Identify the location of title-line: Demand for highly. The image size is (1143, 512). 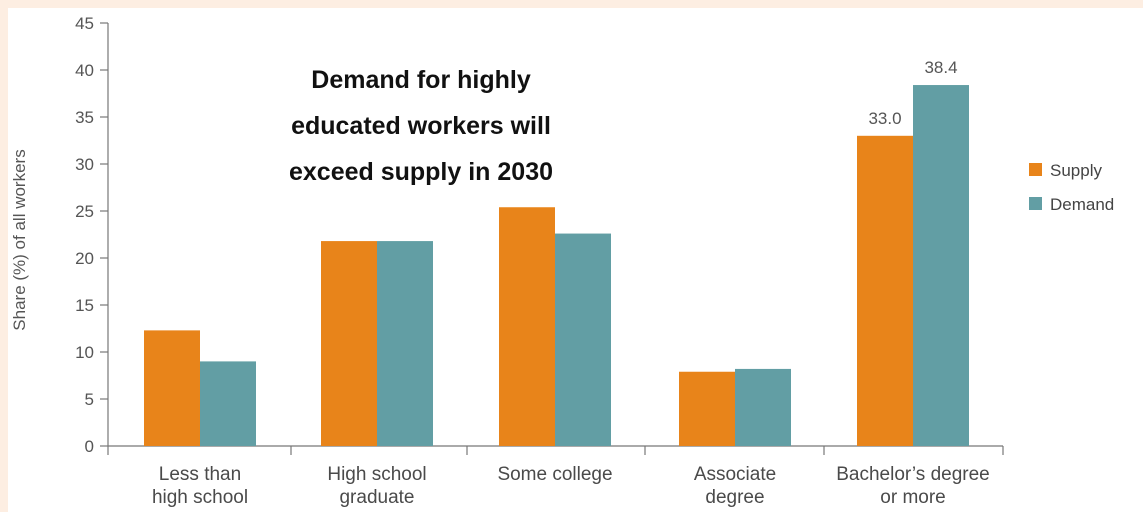
(421, 80).